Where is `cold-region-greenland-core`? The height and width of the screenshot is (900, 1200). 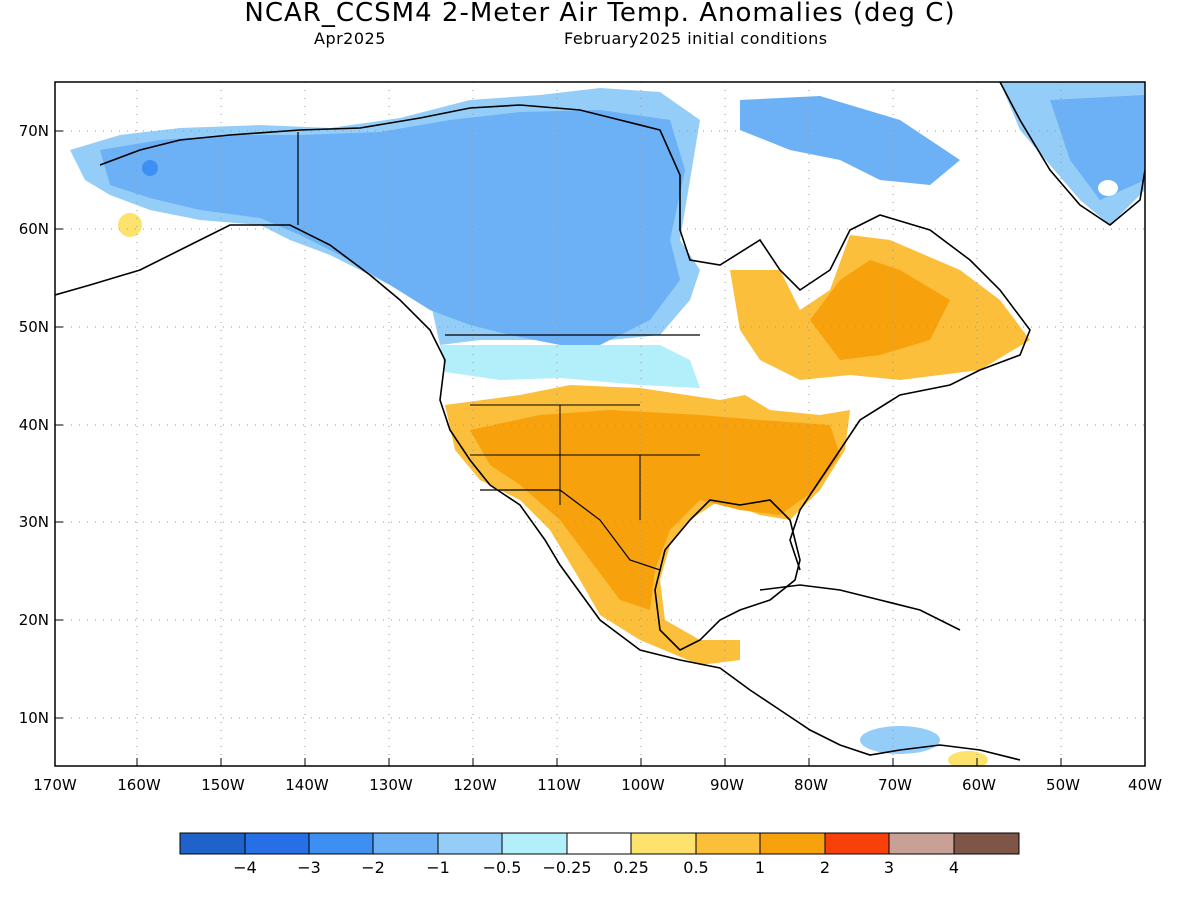 cold-region-greenland-core is located at coordinates (1097, 147).